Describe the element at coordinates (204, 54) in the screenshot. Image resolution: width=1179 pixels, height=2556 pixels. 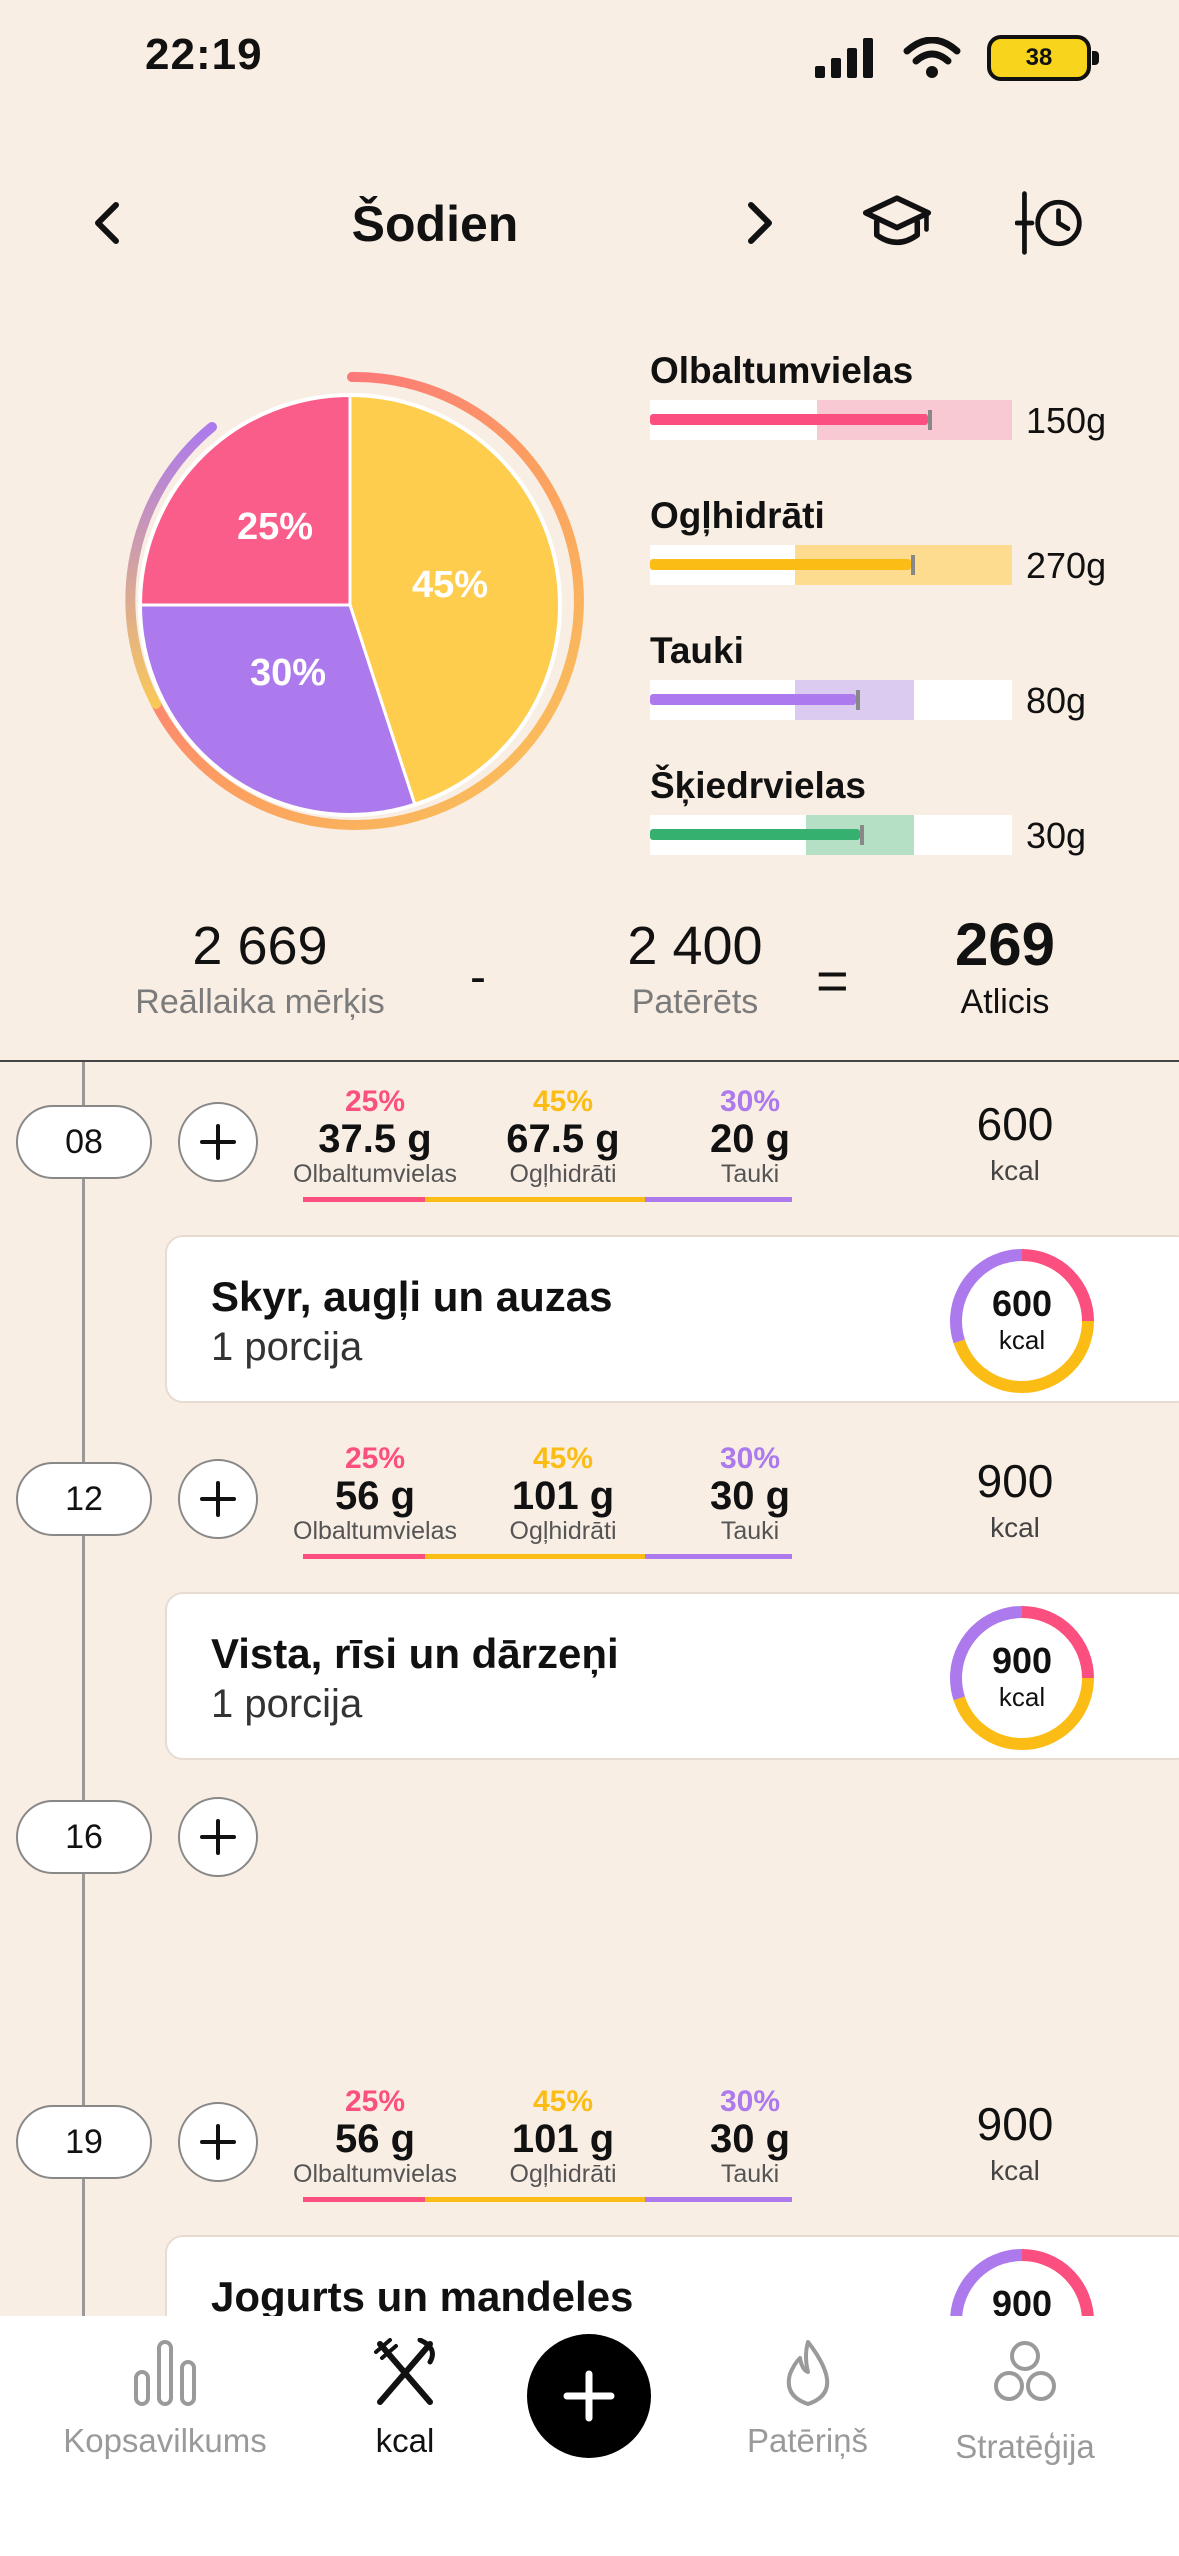
I see `status-time: 22:19` at that location.